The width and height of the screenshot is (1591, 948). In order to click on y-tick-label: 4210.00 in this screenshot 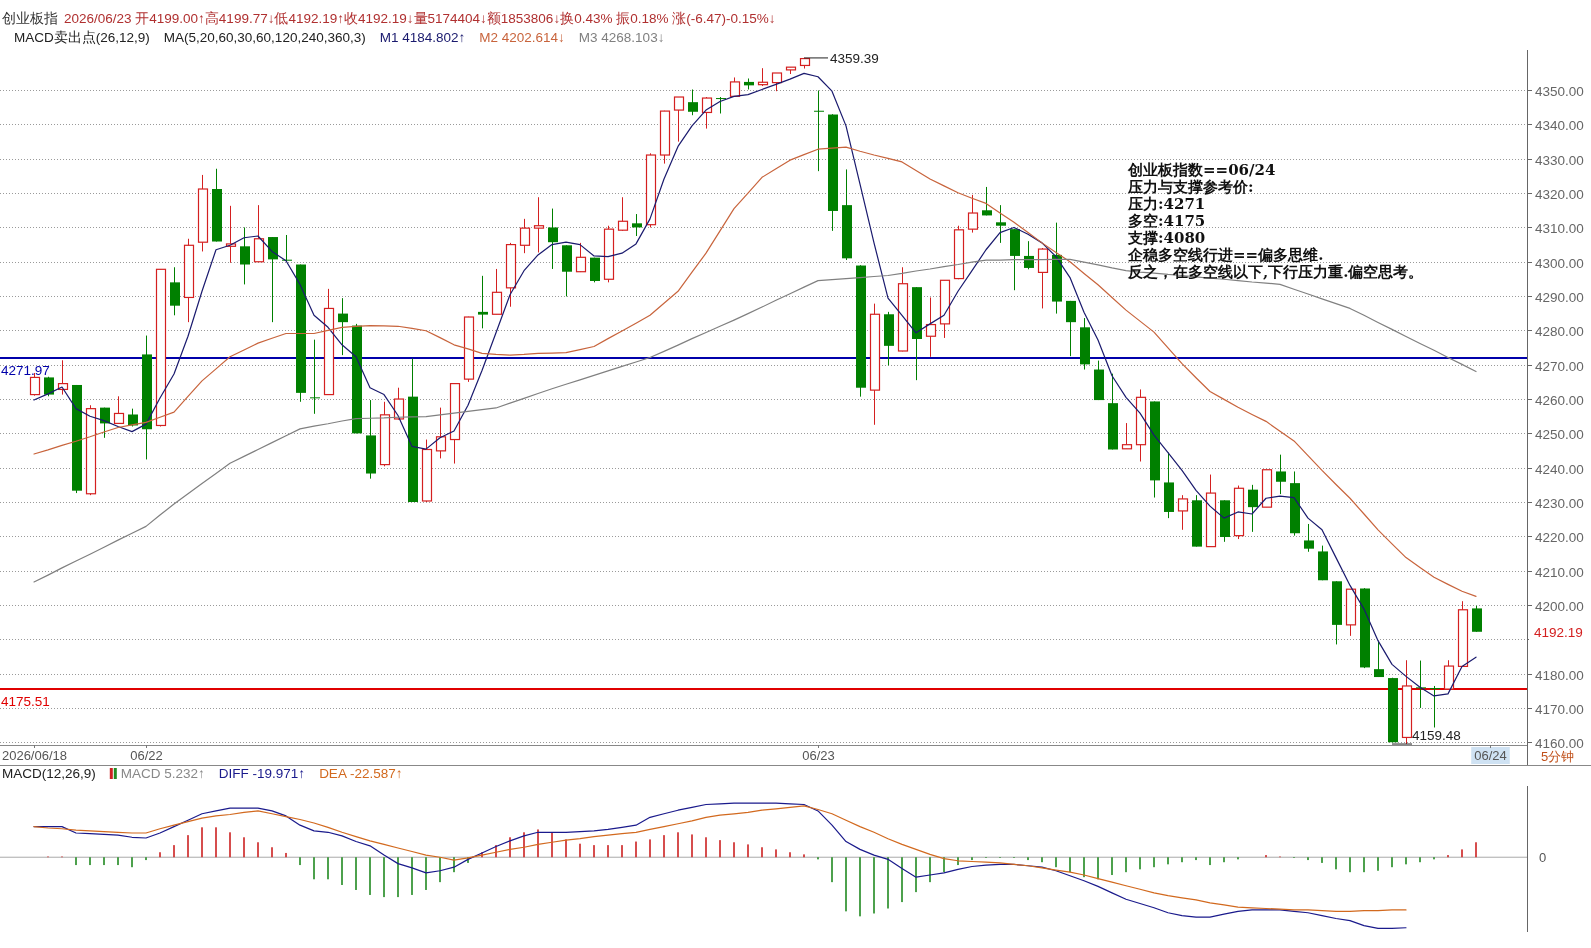, I will do `click(1559, 572)`.